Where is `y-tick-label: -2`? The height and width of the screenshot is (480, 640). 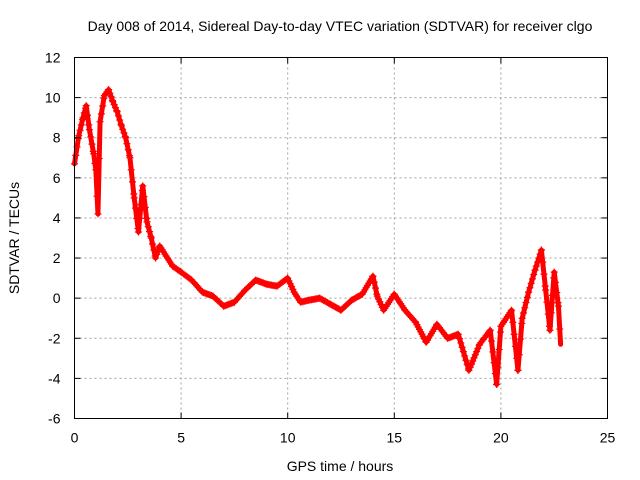
y-tick-label: -2 is located at coordinates (54, 338).